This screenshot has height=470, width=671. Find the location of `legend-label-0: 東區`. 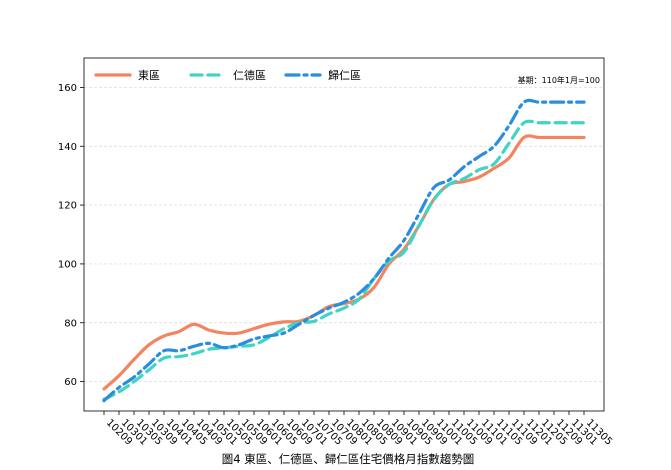

legend-label-0: 東區 is located at coordinates (149, 75).